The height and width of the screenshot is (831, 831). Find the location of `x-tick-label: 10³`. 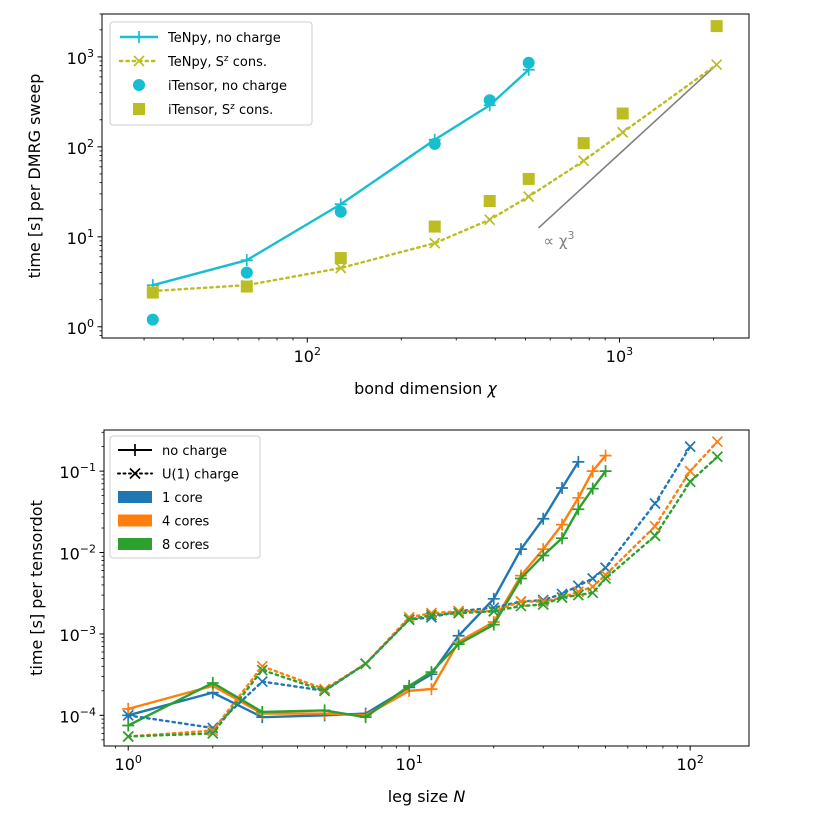

x-tick-label: 10³ is located at coordinates (619, 355).